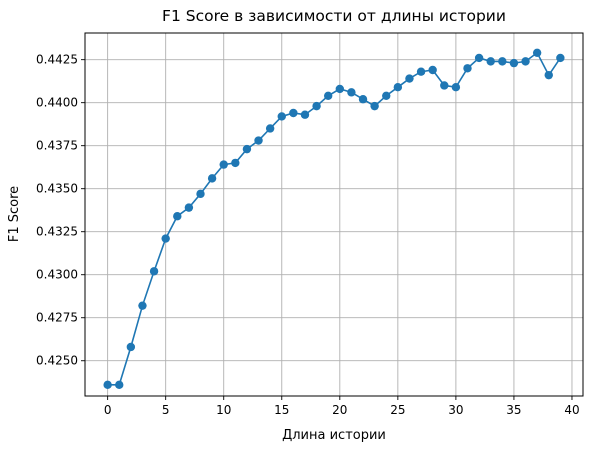  I want to click on x-tick-label: 40, so click(571, 410).